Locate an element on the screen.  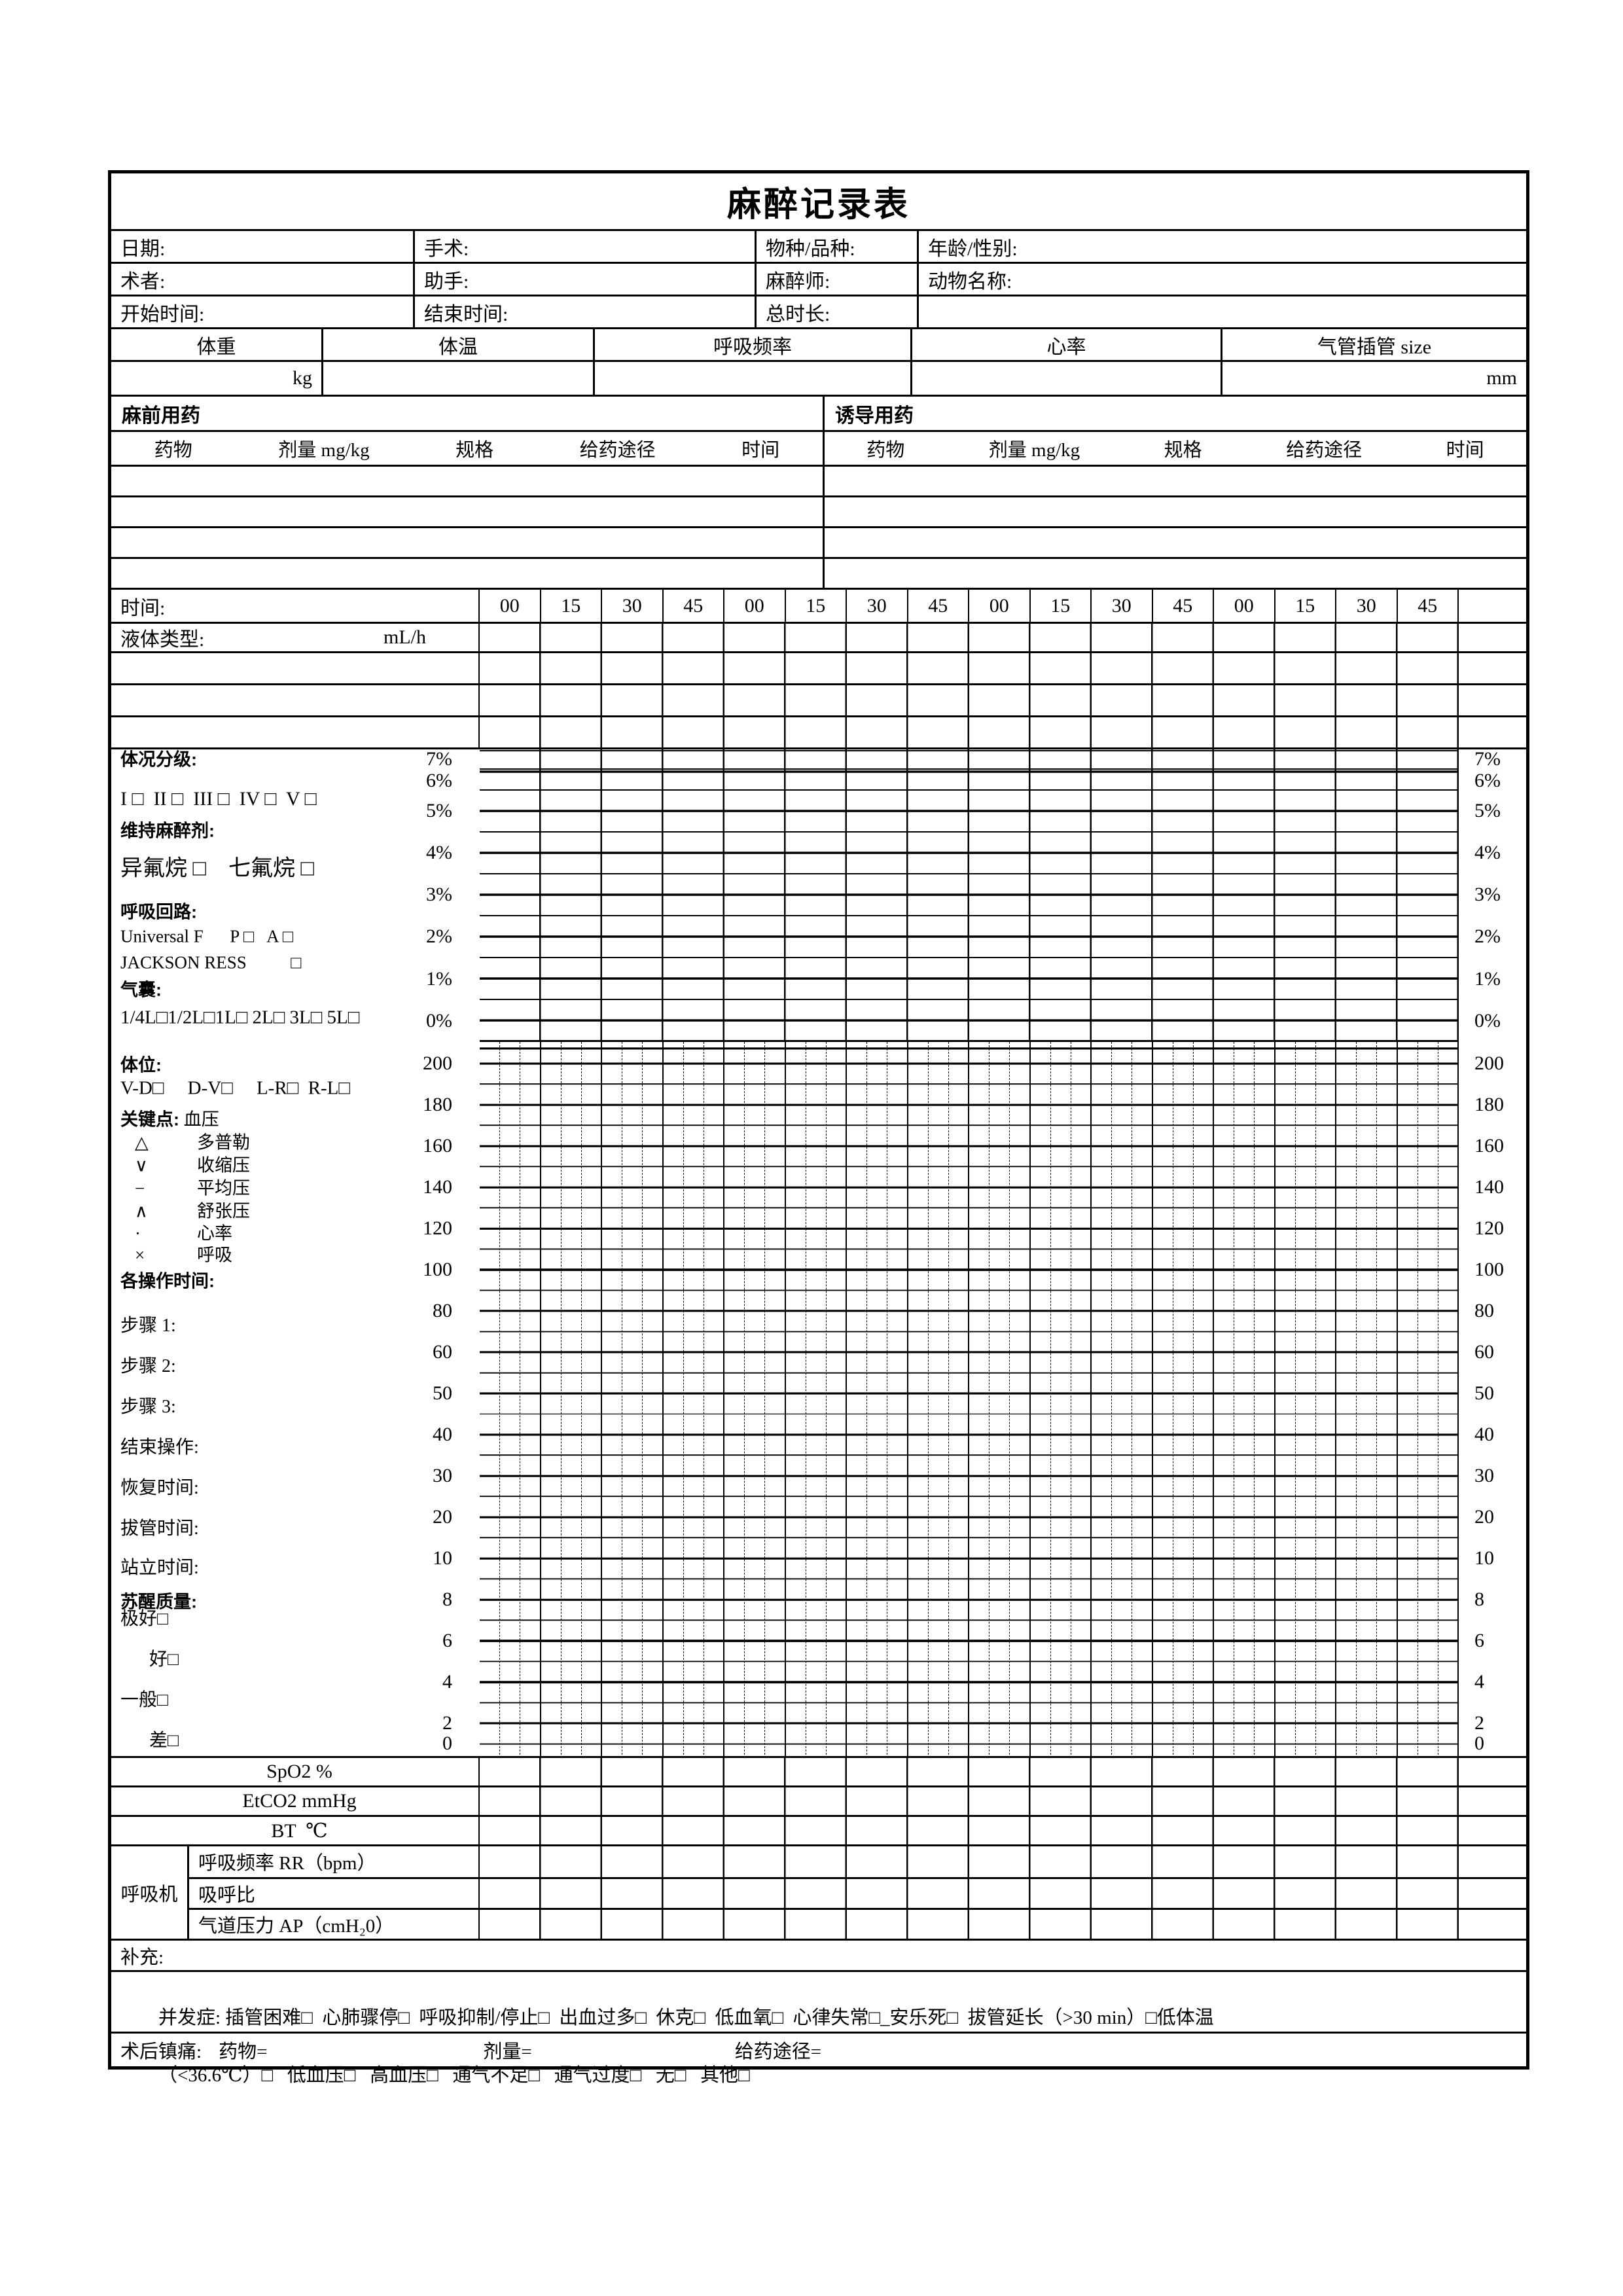
ventilator-ap-grid is located at coordinates (969, 1924).